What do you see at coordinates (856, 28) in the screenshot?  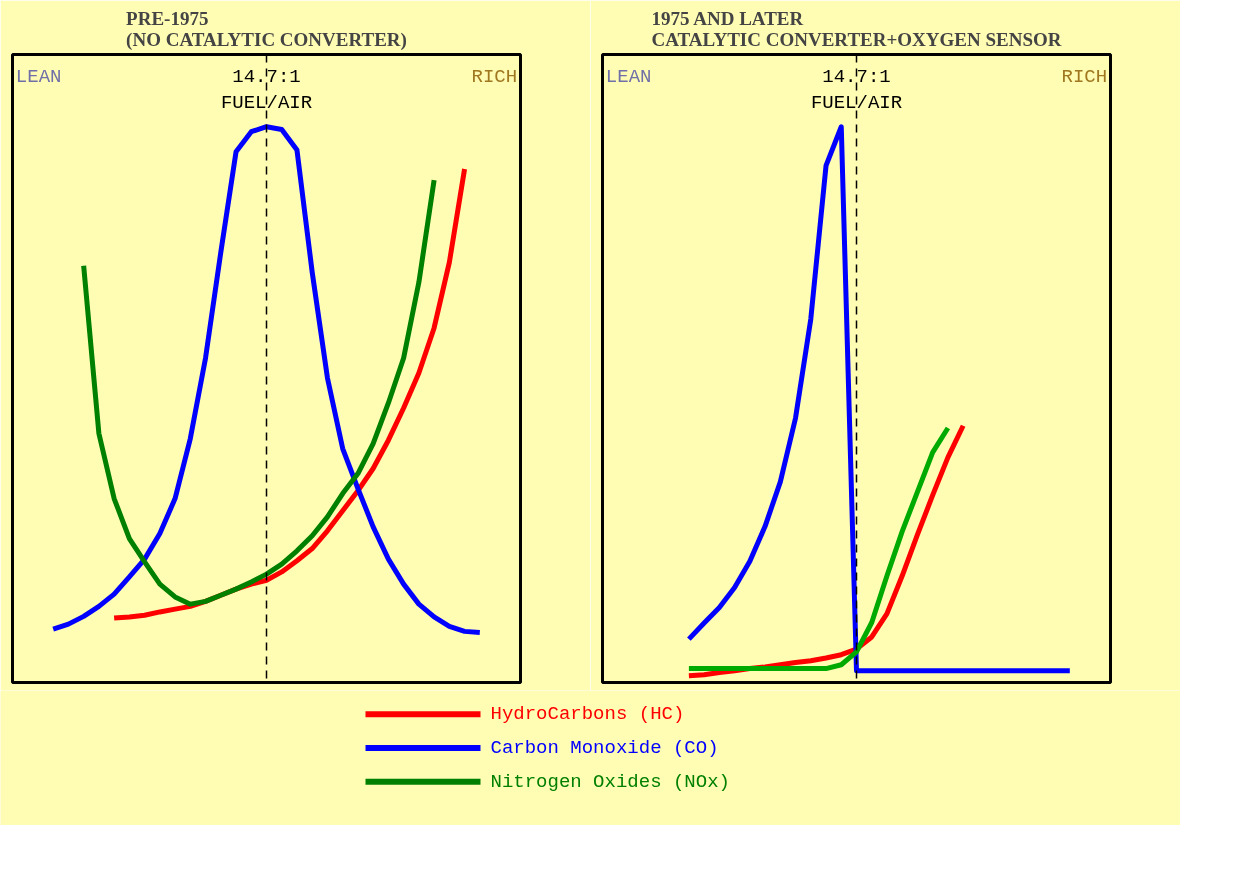 I see `chart-title: 1975 AND LATER CATALYTIC CONVERTER+OXYGEN SENSOR` at bounding box center [856, 28].